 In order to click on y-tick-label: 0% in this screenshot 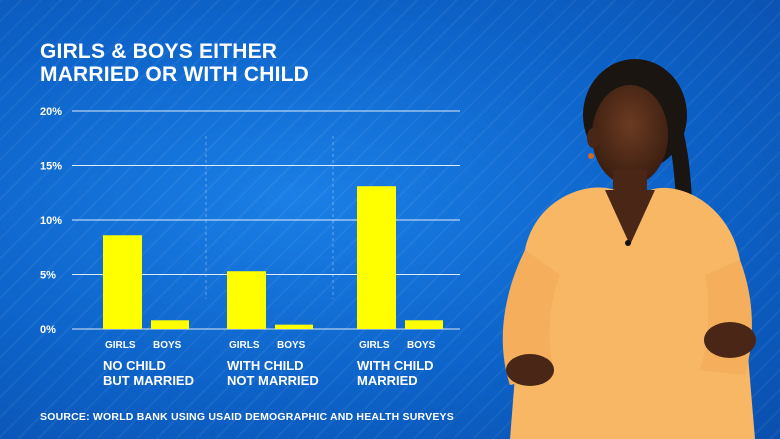, I will do `click(48, 330)`.